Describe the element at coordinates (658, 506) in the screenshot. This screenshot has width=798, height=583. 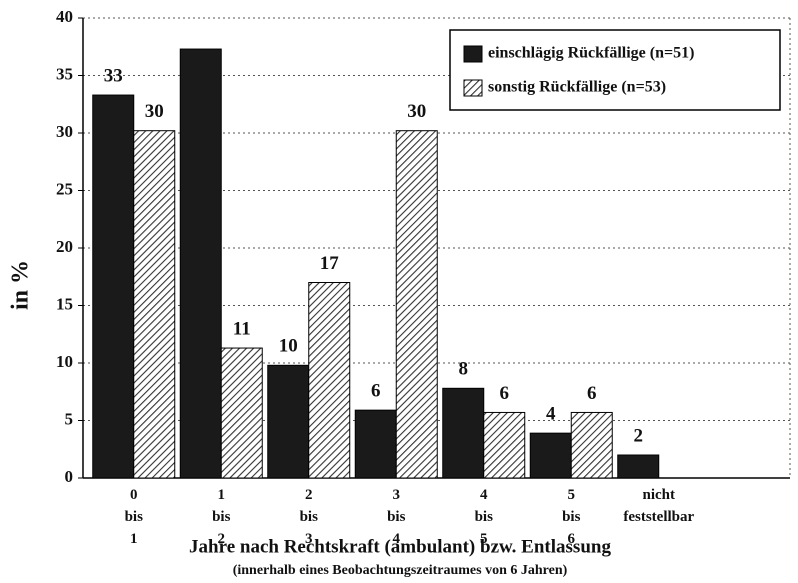
I see `x-tick-label: nicht feststellbar` at that location.